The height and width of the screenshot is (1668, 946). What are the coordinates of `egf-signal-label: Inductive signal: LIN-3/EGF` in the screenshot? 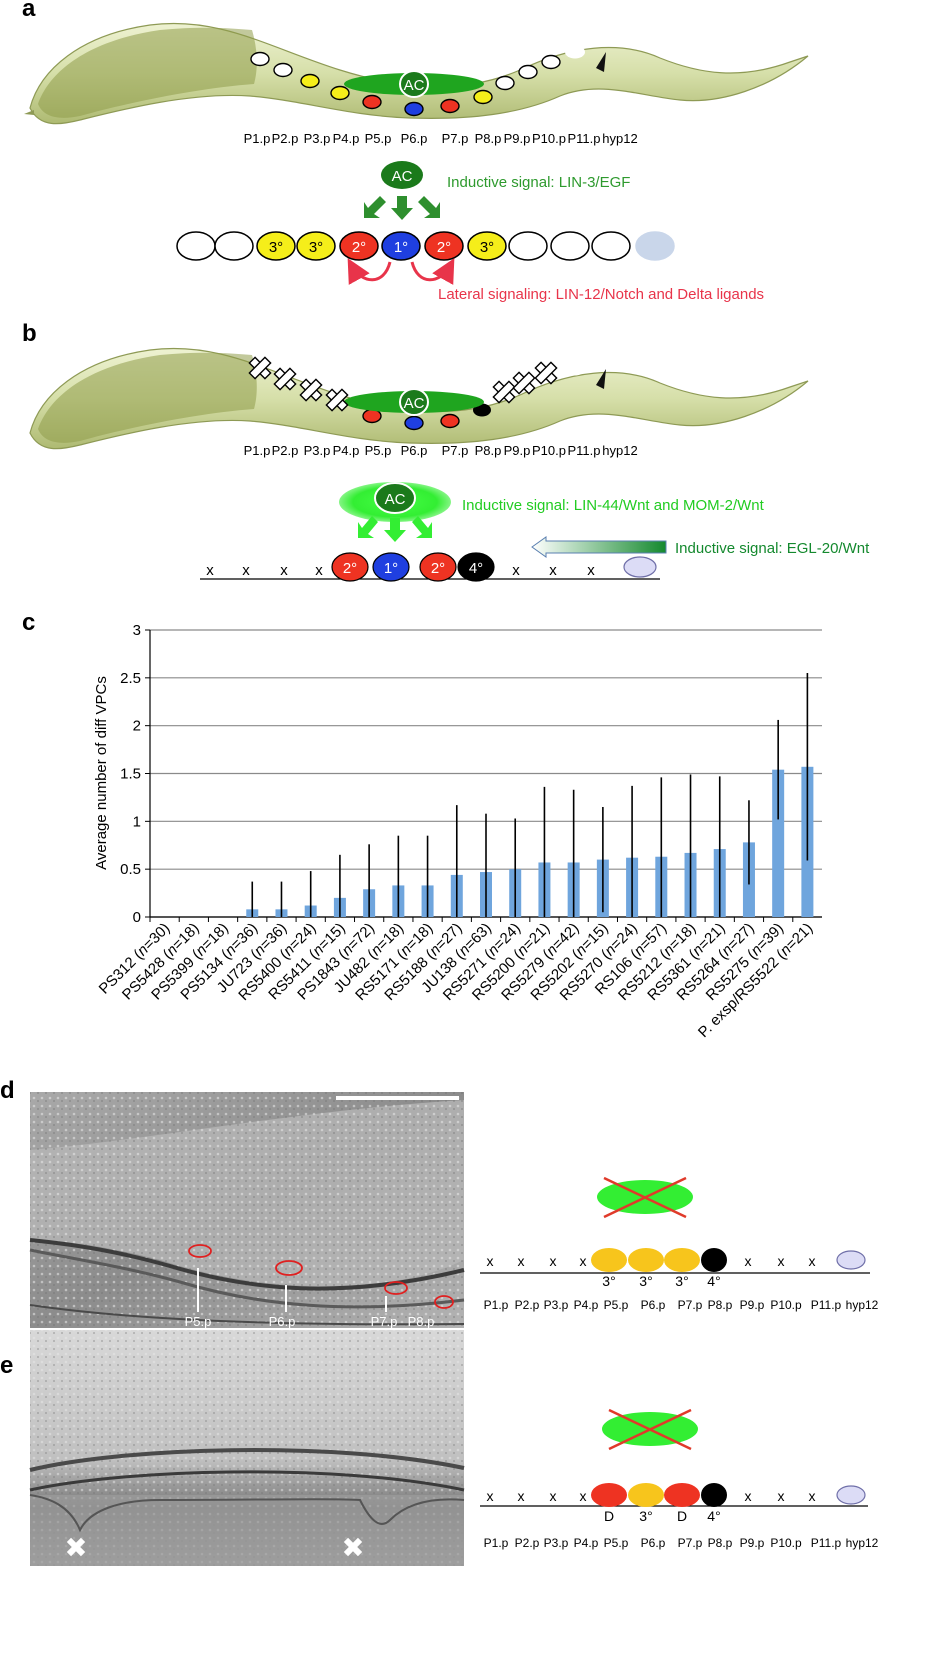 It's located at (538, 182).